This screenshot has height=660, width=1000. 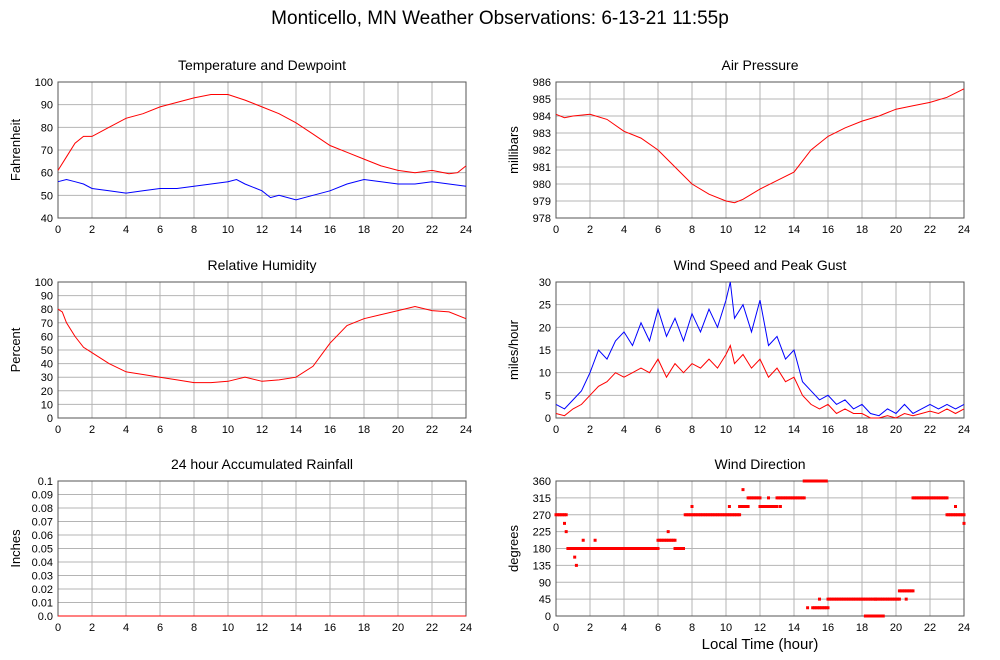 I want to click on x-tick-label: 4, so click(x=624, y=230).